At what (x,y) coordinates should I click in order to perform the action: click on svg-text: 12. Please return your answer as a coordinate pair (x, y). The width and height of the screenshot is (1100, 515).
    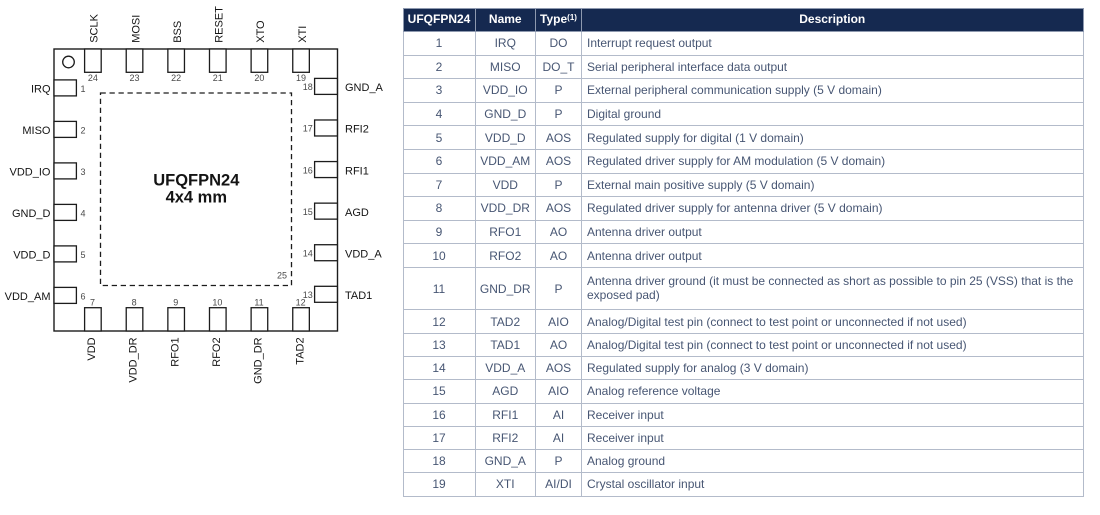
    Looking at the image, I should click on (301, 302).